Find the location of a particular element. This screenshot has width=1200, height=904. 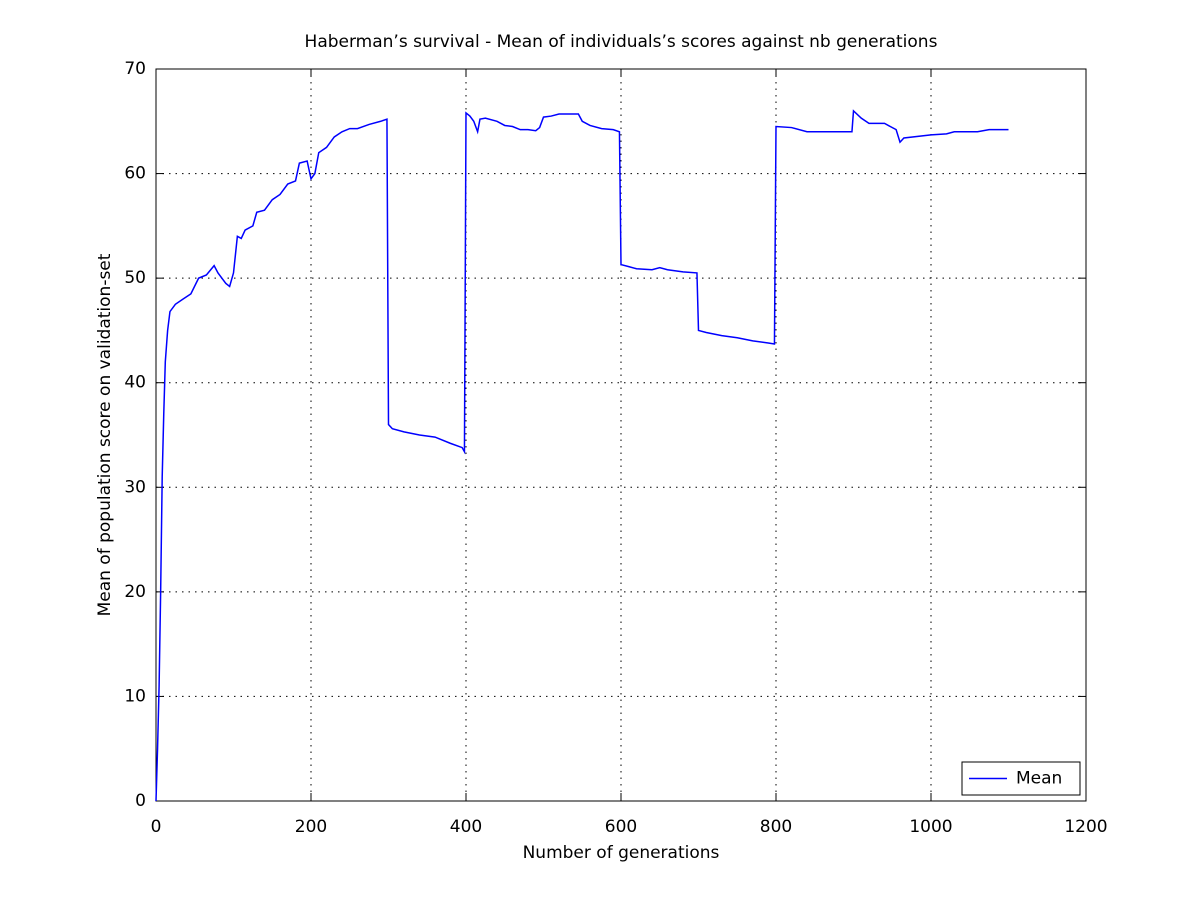

y-tick-label: 40 is located at coordinates (135, 383).